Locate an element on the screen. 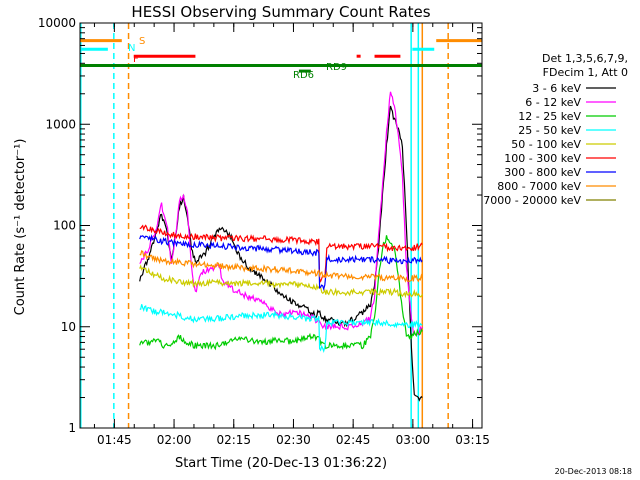 Image resolution: width=640 pixels, height=480 pixels. state-bar-label-rd6: RD6 is located at coordinates (303, 75).